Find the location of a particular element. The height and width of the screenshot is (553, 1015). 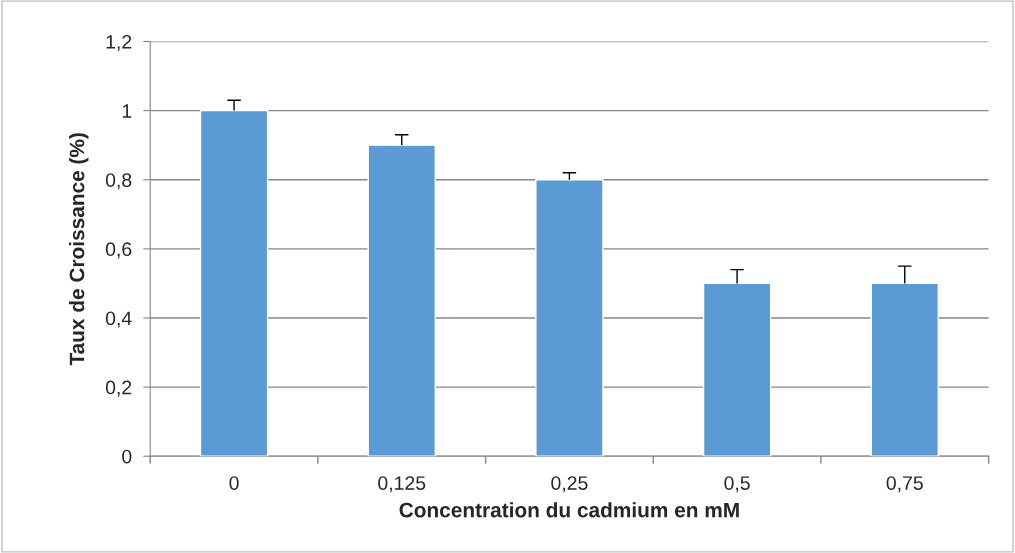

y-axis-title: Taux de Croissance (%) is located at coordinates (79, 249).